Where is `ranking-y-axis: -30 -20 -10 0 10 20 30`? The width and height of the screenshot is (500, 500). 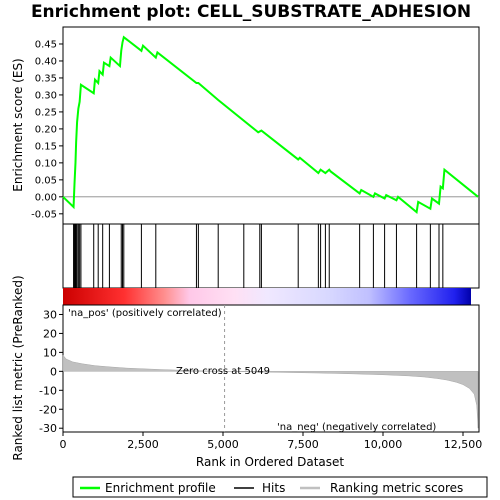 ranking-y-axis: -30 -20 -10 0 10 20 30 is located at coordinates (51, 371).